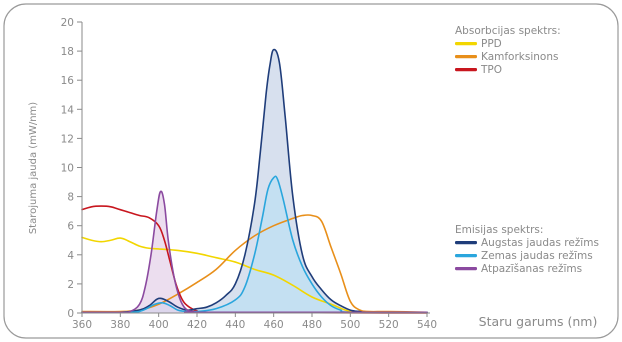  Describe the element at coordinates (274, 325) in the screenshot. I see `x-tick-label: 460` at that location.